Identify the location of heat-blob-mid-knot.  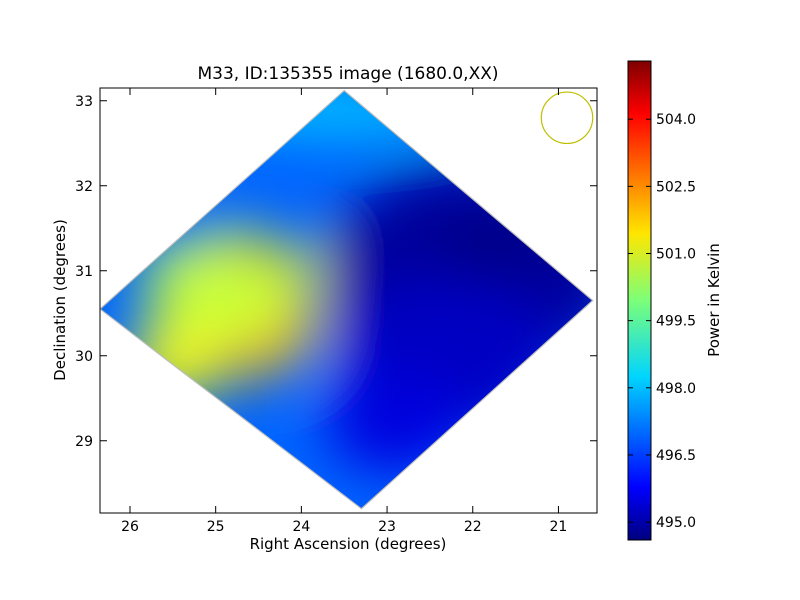
(309, 262).